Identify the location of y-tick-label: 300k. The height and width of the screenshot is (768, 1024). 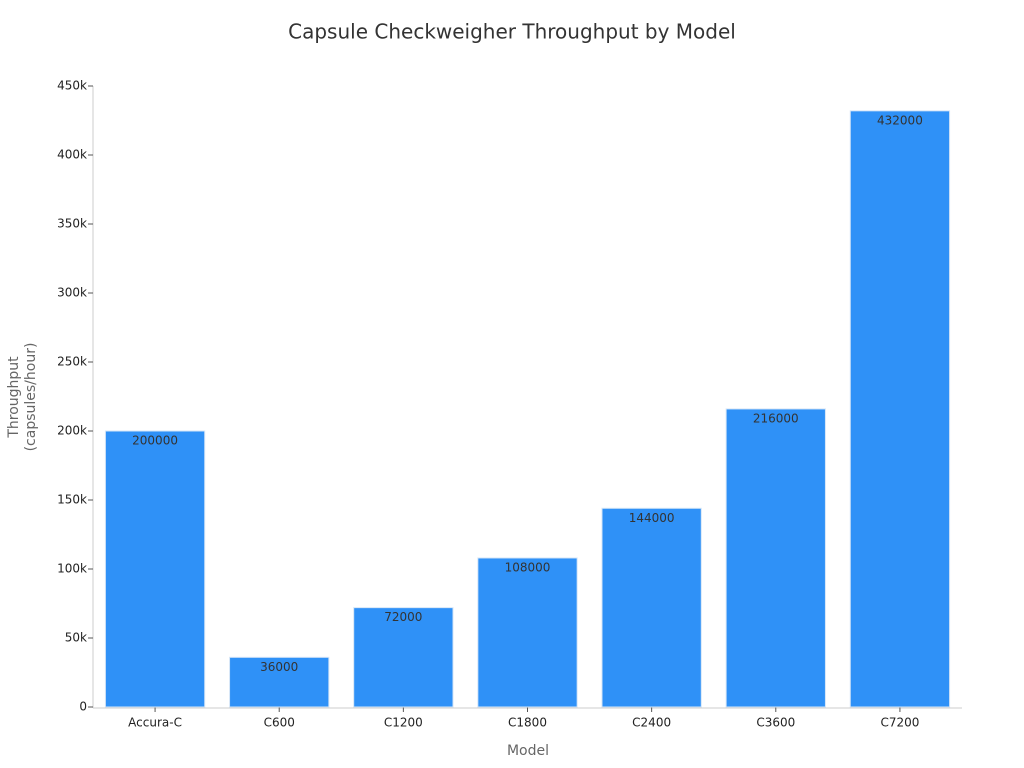
(72, 293).